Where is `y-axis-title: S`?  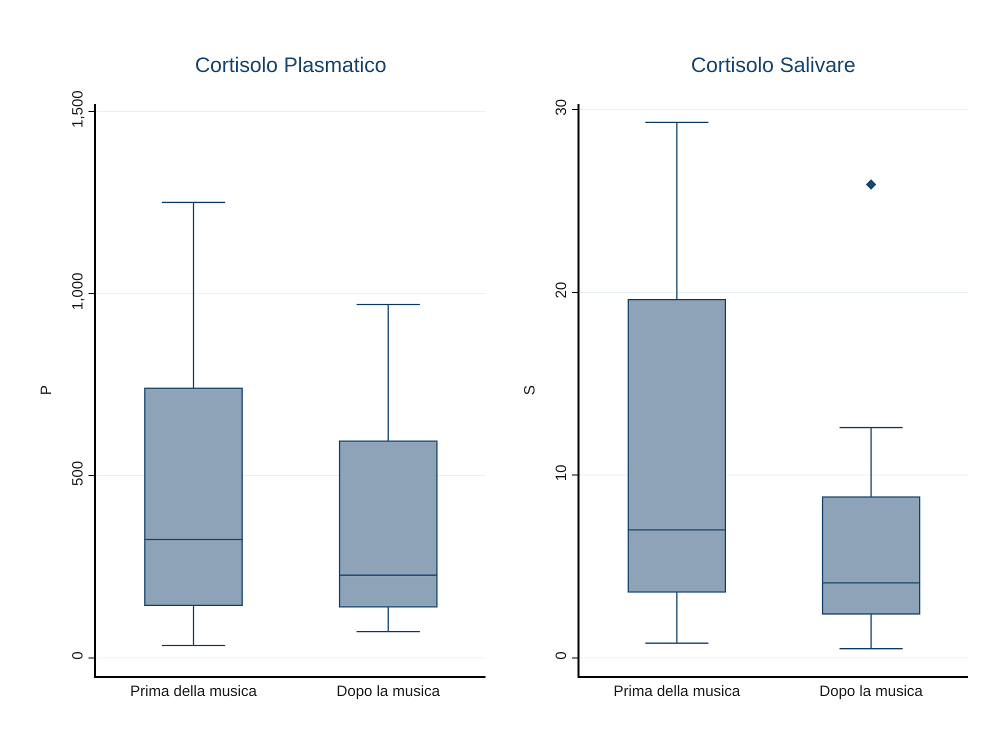
y-axis-title: S is located at coordinates (530, 390).